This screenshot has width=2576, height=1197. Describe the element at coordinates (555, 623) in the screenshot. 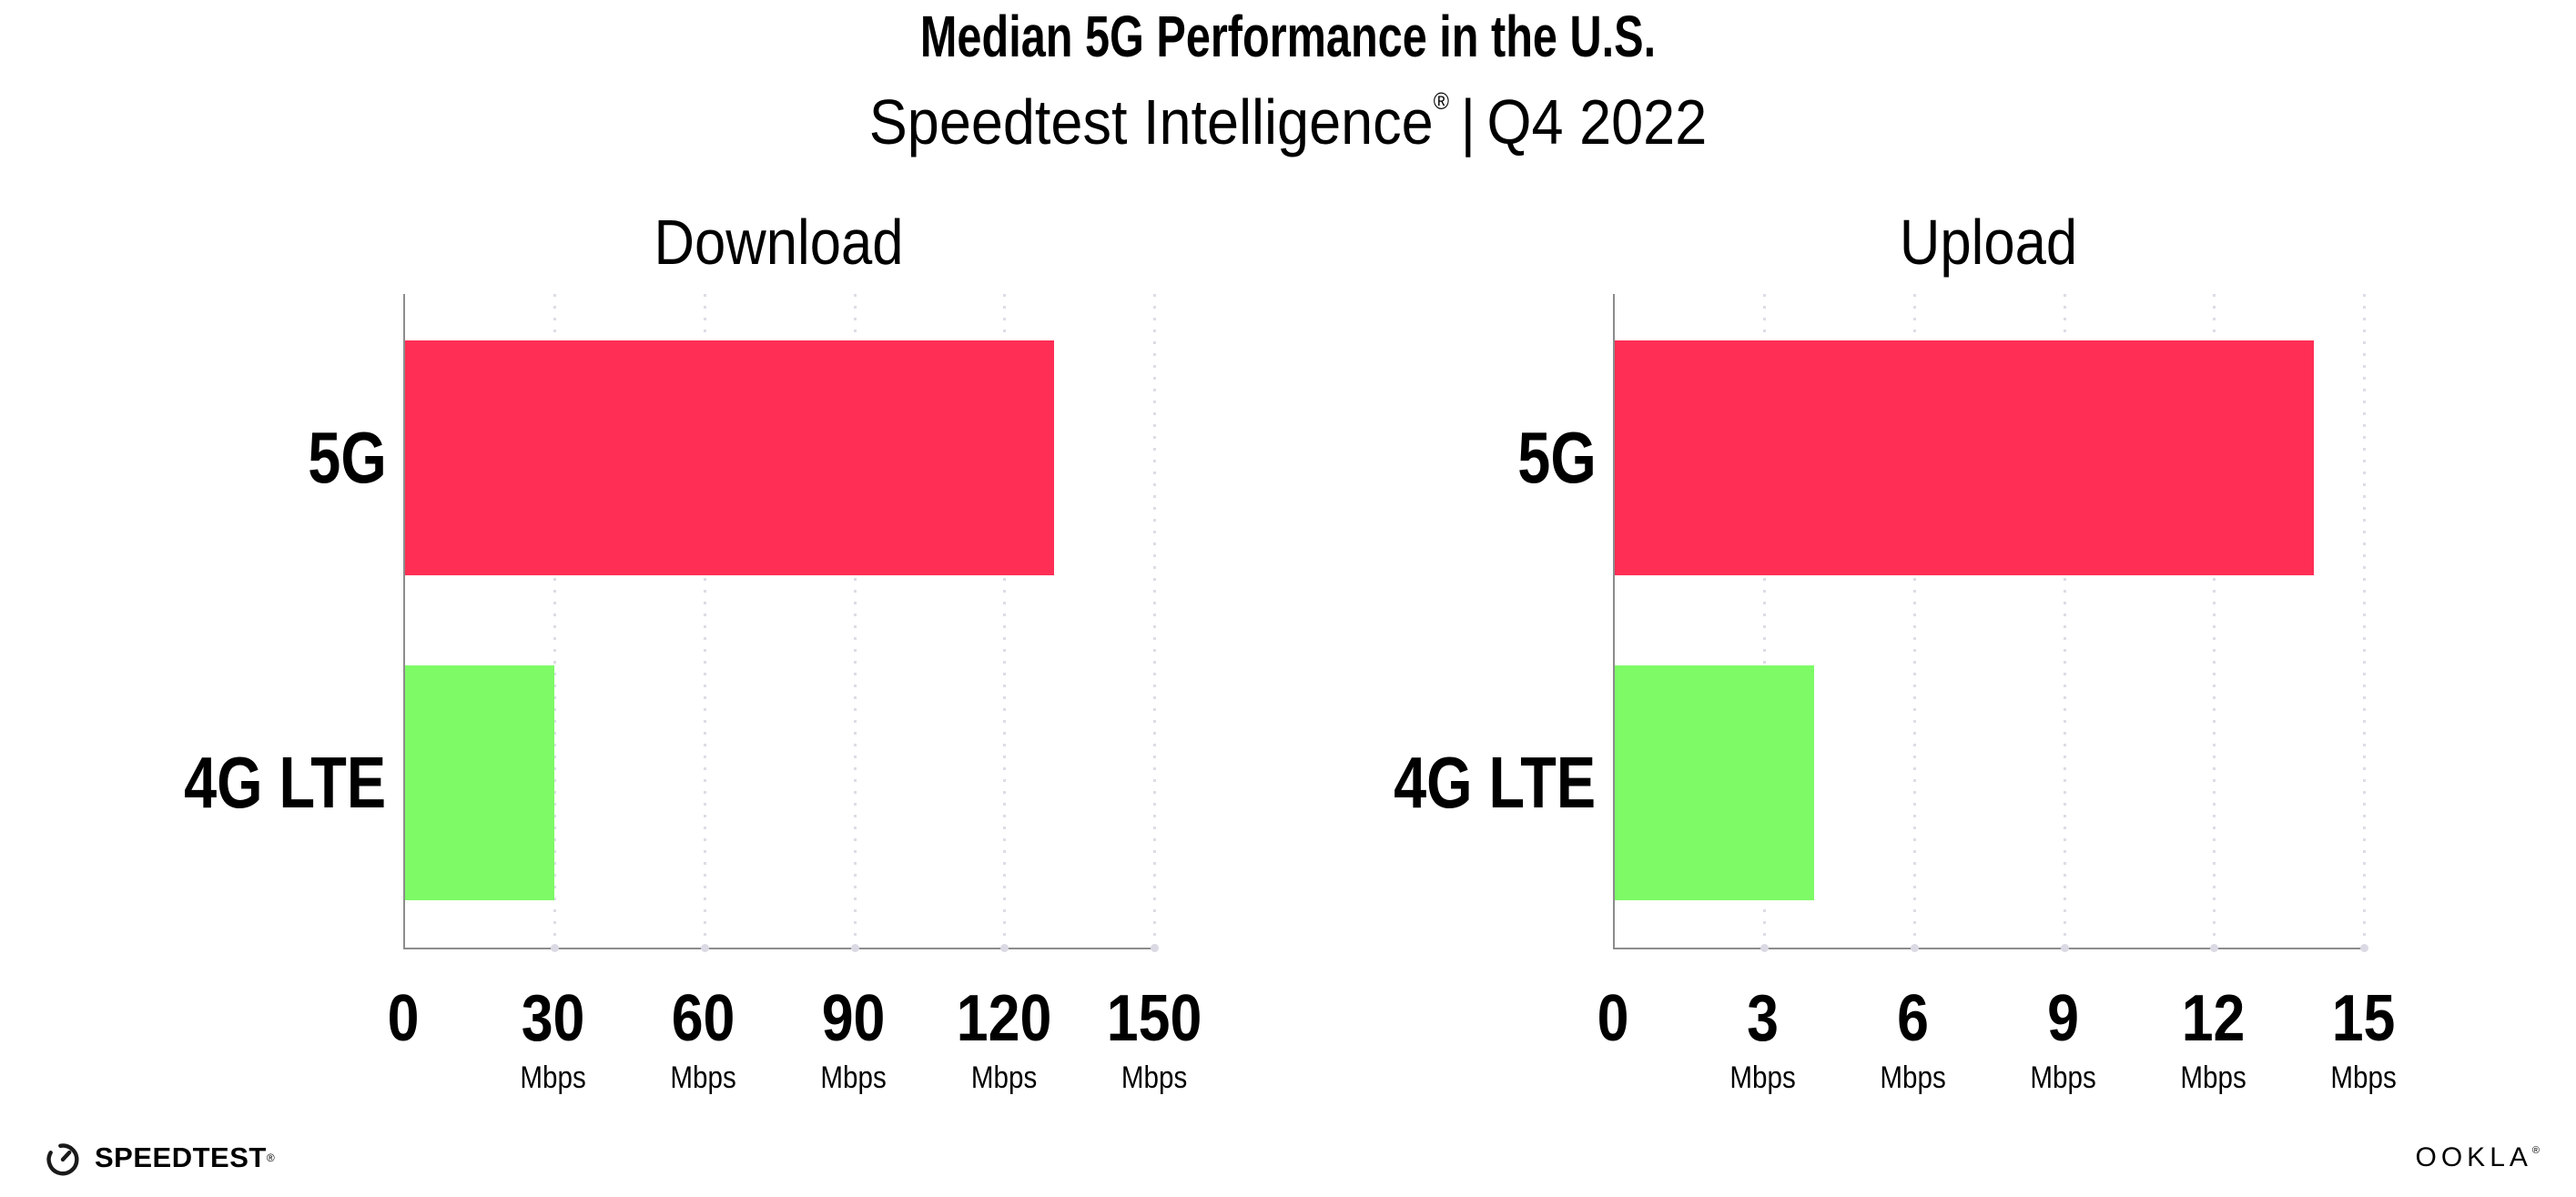

I see `gridline-30-mbps` at that location.